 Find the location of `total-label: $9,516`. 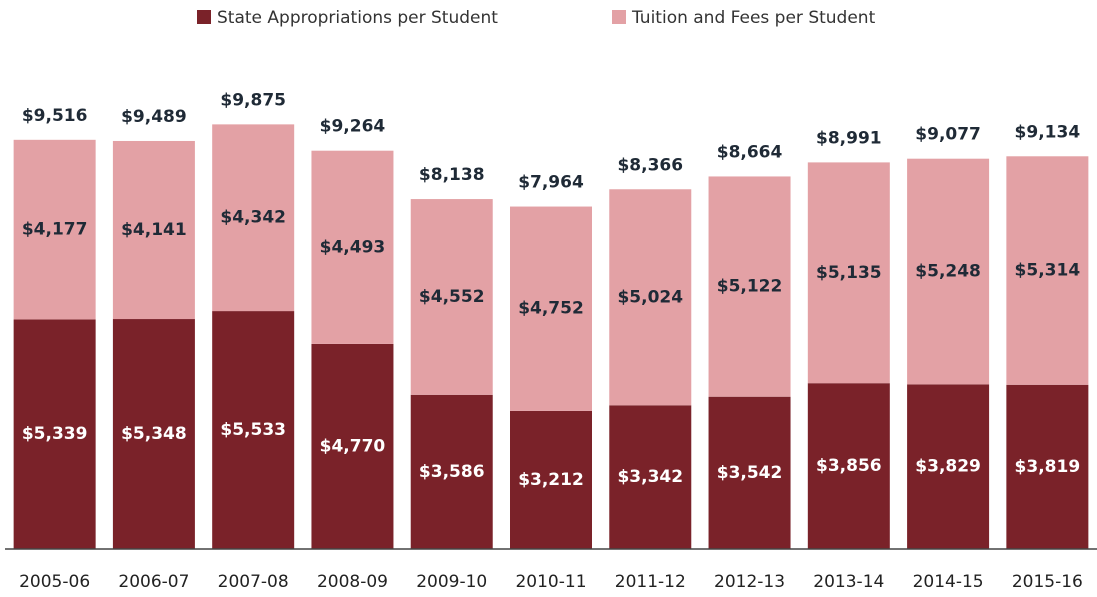

total-label: $9,516 is located at coordinates (55, 116).